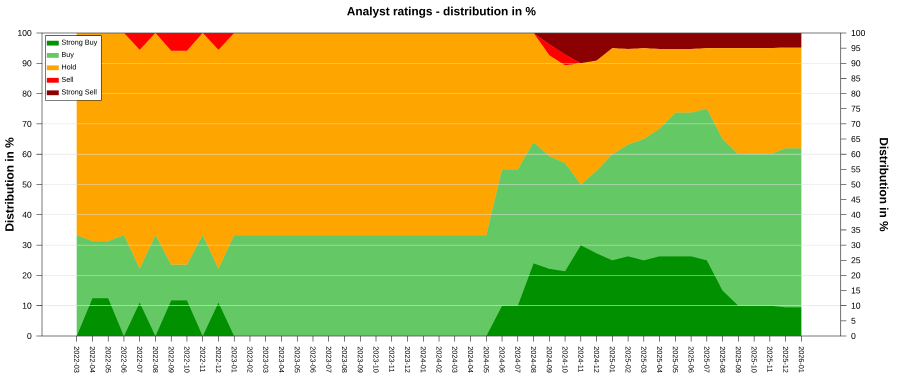 The height and width of the screenshot is (375, 900). What do you see at coordinates (855, 93) in the screenshot?
I see `y2-tick-label: 80` at bounding box center [855, 93].